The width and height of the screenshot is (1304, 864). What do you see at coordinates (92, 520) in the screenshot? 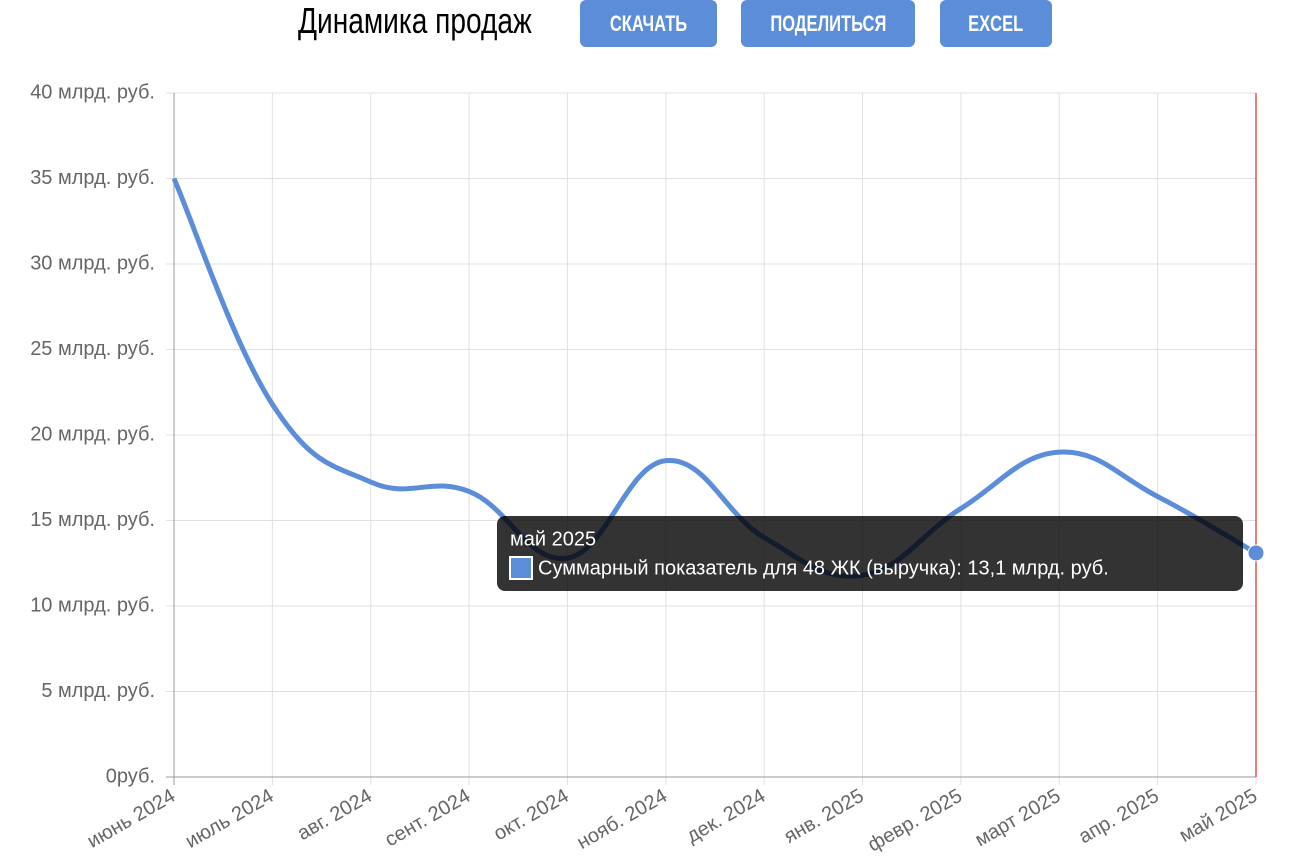
I see `y-tick-label: 15 млрд. руб.` at bounding box center [92, 520].